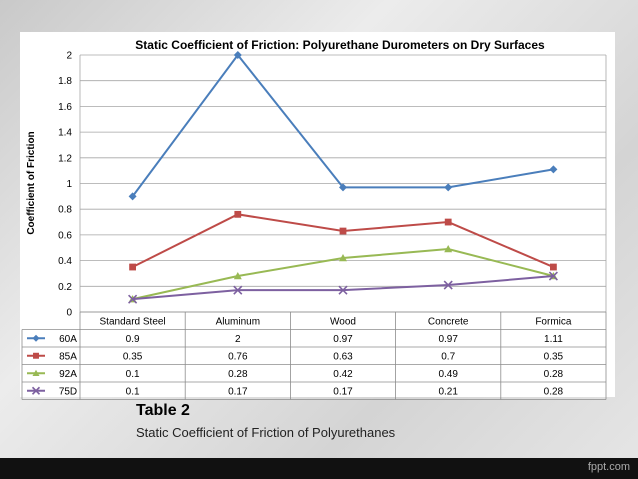  I want to click on y-axis-label: Coefficient of Friction, so click(31, 183).